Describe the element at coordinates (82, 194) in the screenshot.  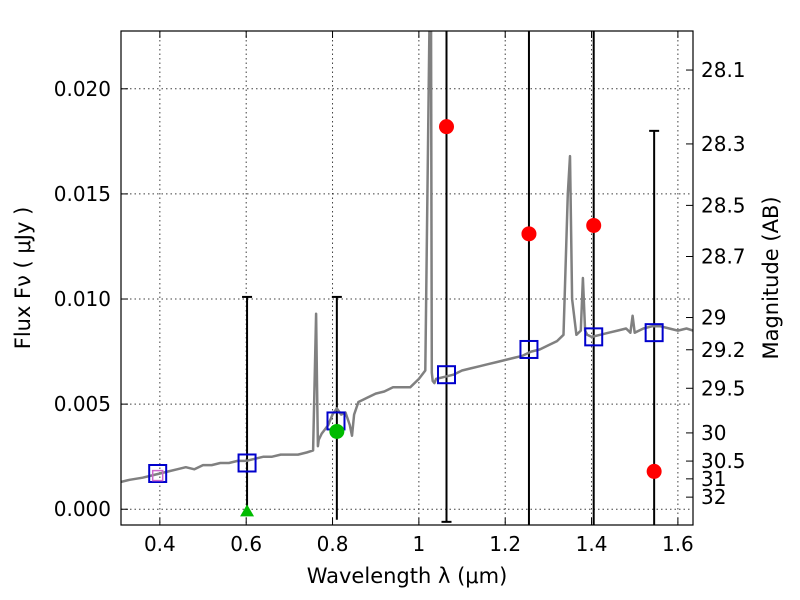
I see `y-tick-label: 0.015` at that location.